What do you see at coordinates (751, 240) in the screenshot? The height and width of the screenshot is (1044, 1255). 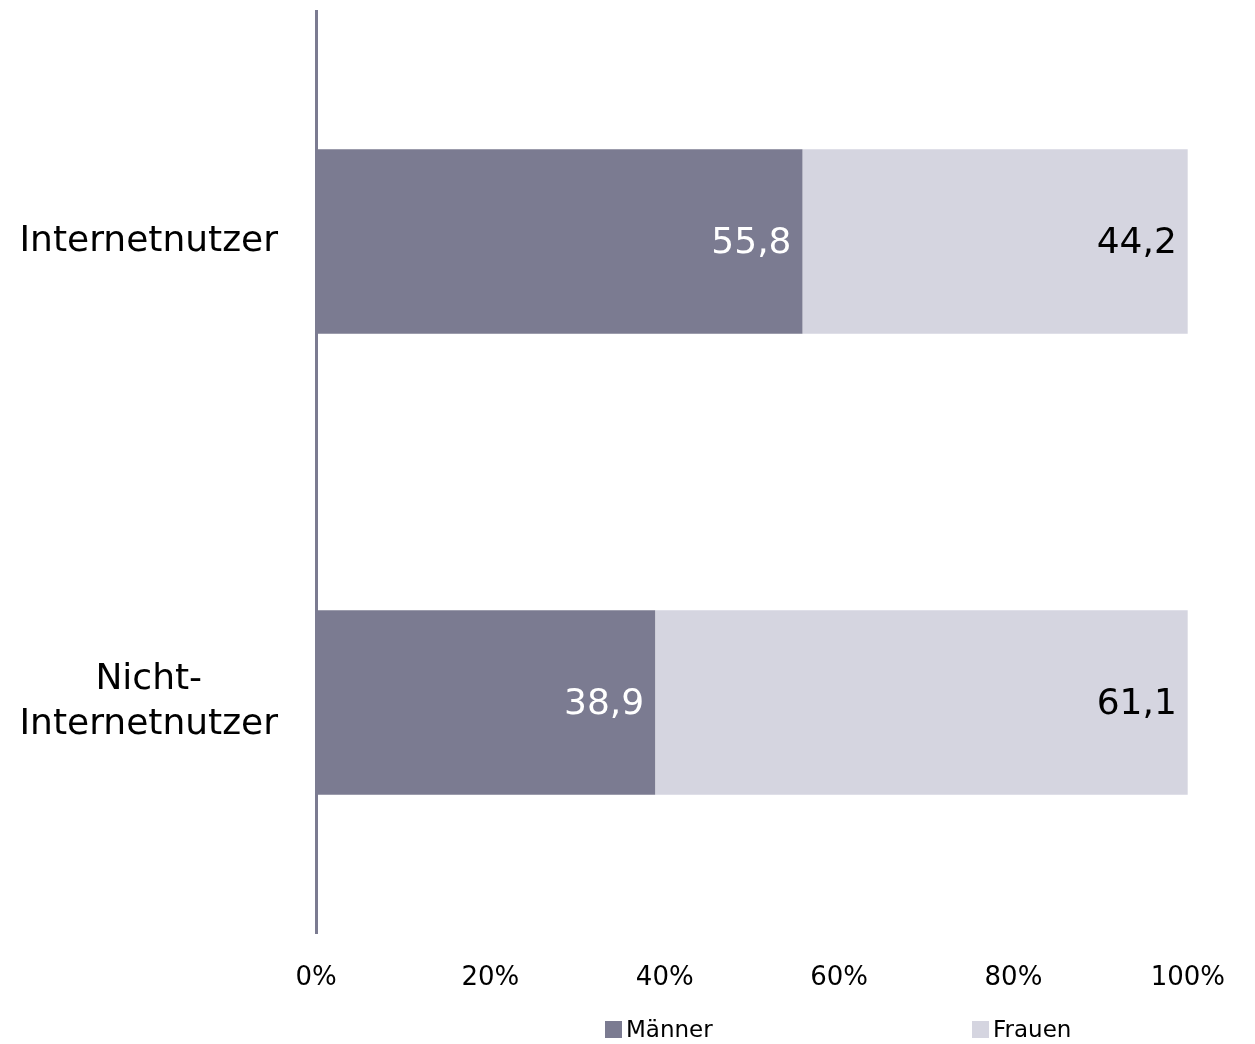 I see `data-label: 55,8` at bounding box center [751, 240].